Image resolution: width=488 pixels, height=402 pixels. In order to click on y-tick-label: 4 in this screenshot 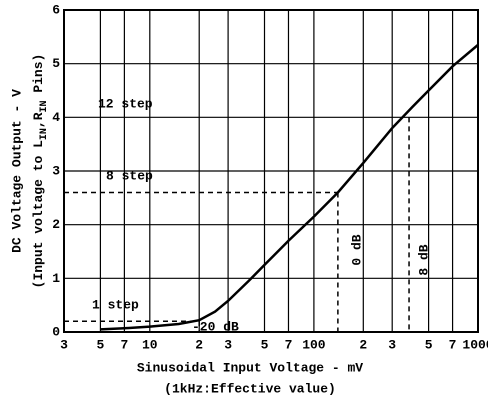, I will do `click(56, 117)`.